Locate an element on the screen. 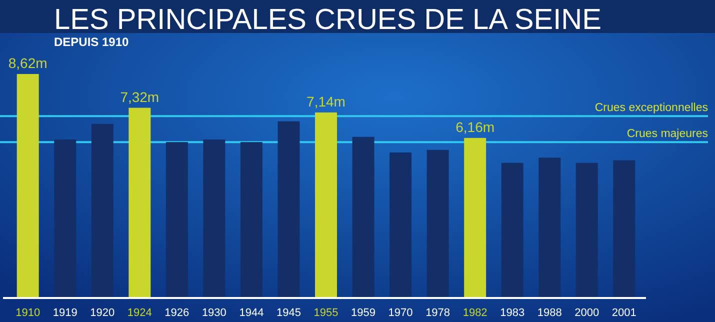 The height and width of the screenshot is (322, 715). x-tick-label: 1959 is located at coordinates (363, 313).